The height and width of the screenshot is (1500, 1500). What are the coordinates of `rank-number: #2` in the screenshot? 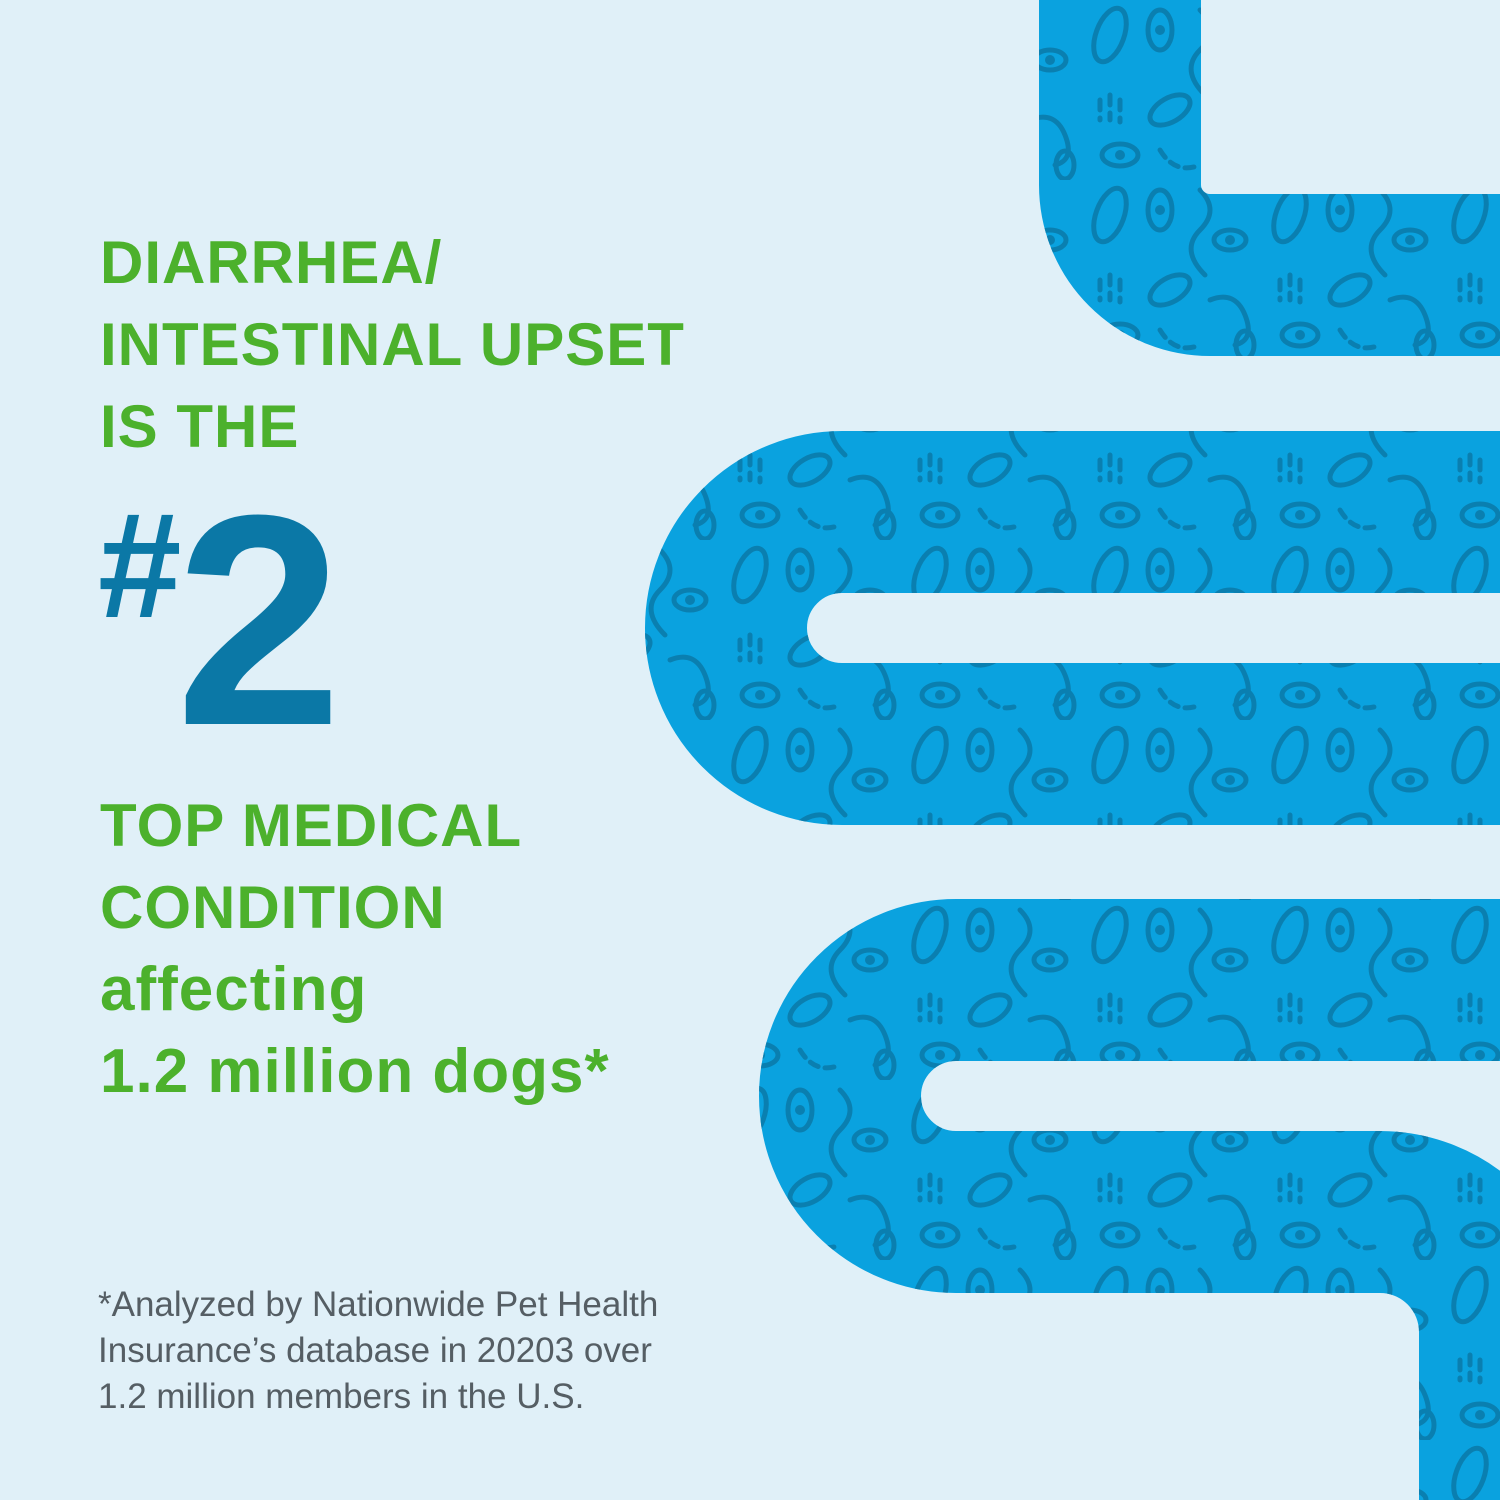 It's located at (220, 620).